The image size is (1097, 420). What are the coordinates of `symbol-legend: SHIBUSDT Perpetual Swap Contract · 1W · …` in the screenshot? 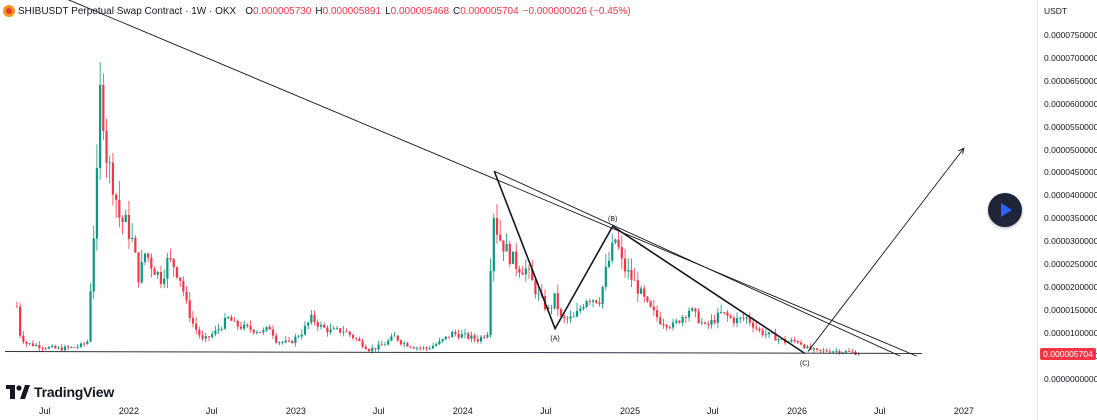 It's located at (317, 11).